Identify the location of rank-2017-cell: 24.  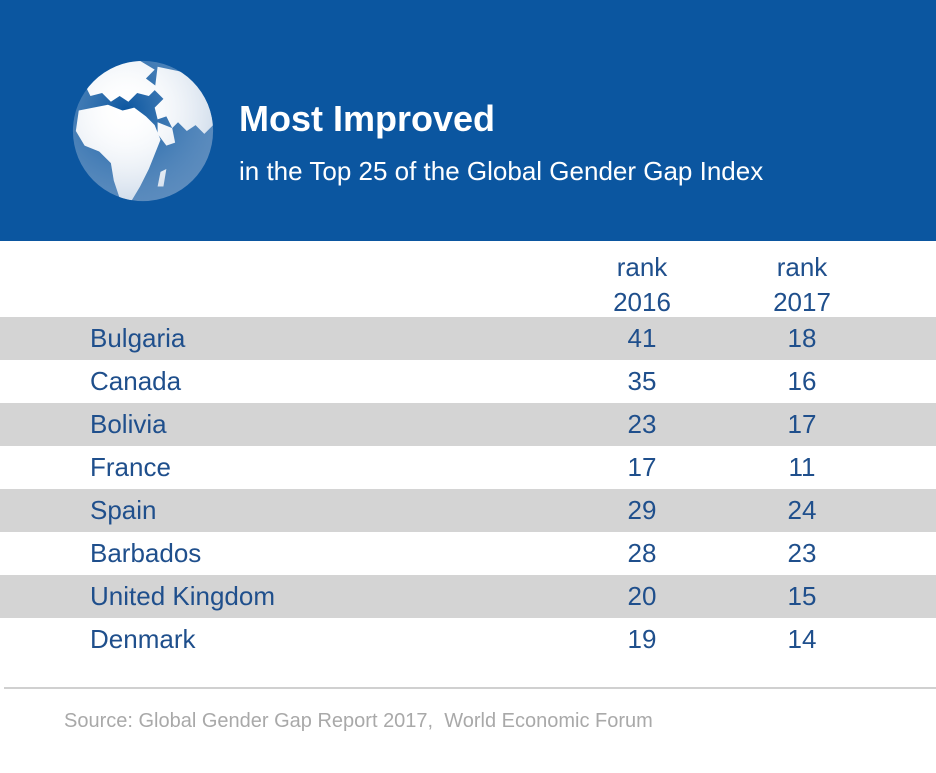
(802, 510).